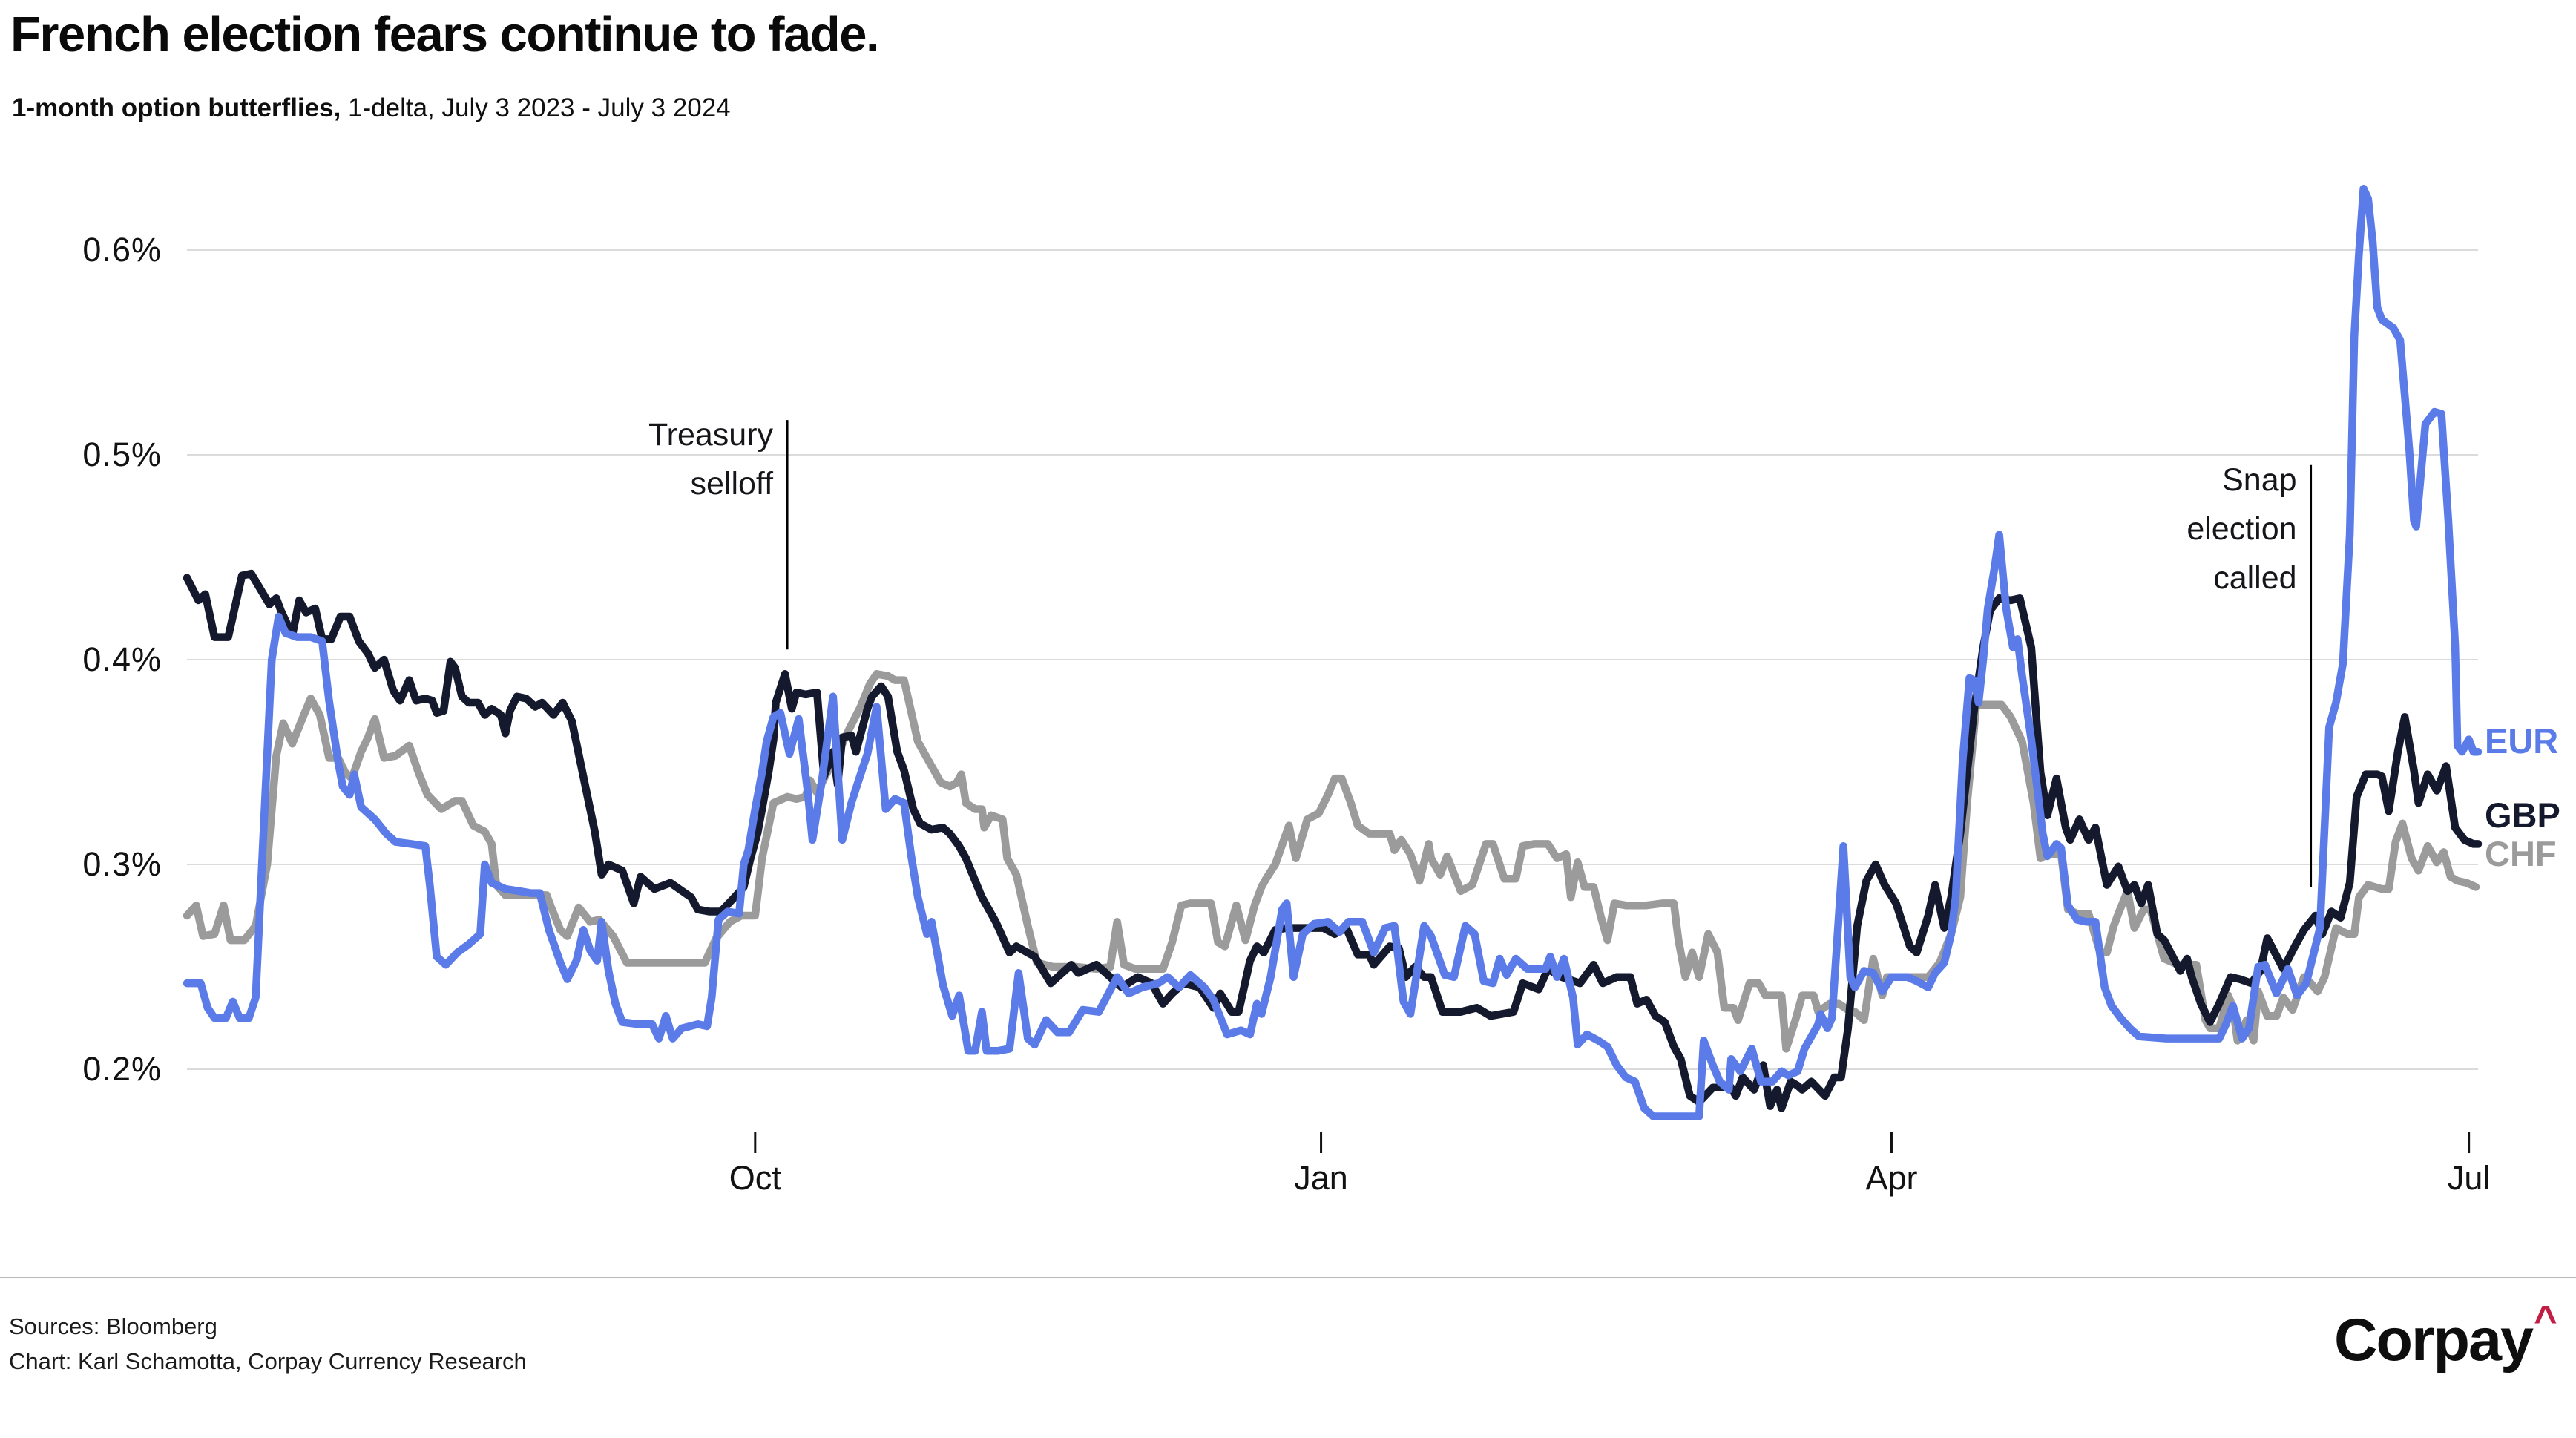 The image size is (2576, 1438). Describe the element at coordinates (122, 1069) in the screenshot. I see `y-tick-label-0.2%: 0.2%` at that location.